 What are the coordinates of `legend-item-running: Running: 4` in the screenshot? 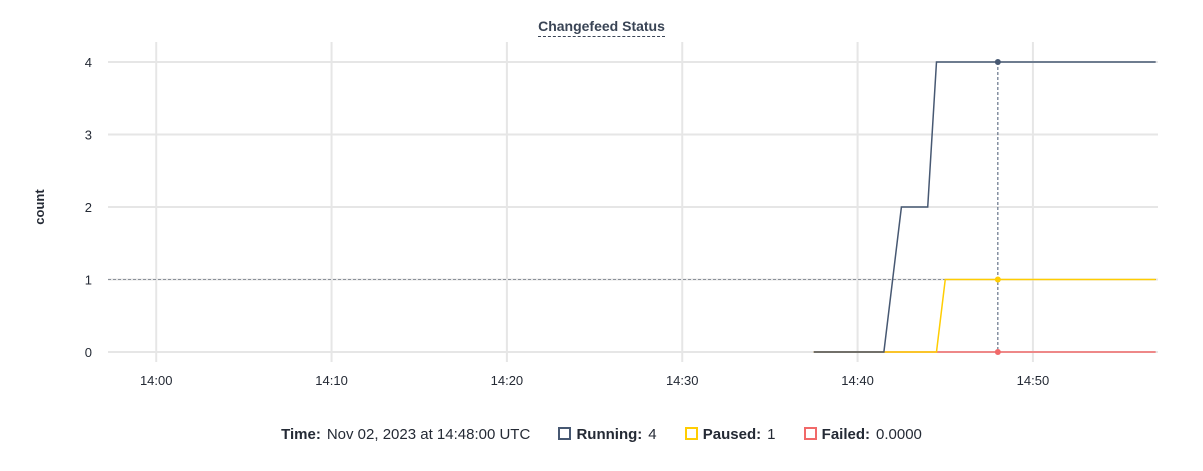 It's located at (607, 434).